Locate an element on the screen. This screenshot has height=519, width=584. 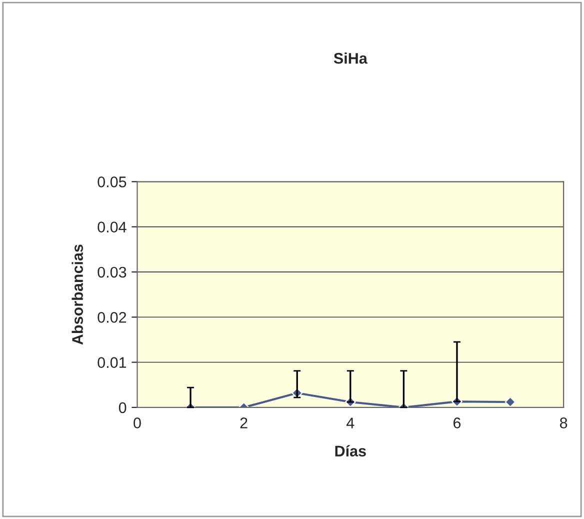
x-tick-label: 6 is located at coordinates (457, 423).